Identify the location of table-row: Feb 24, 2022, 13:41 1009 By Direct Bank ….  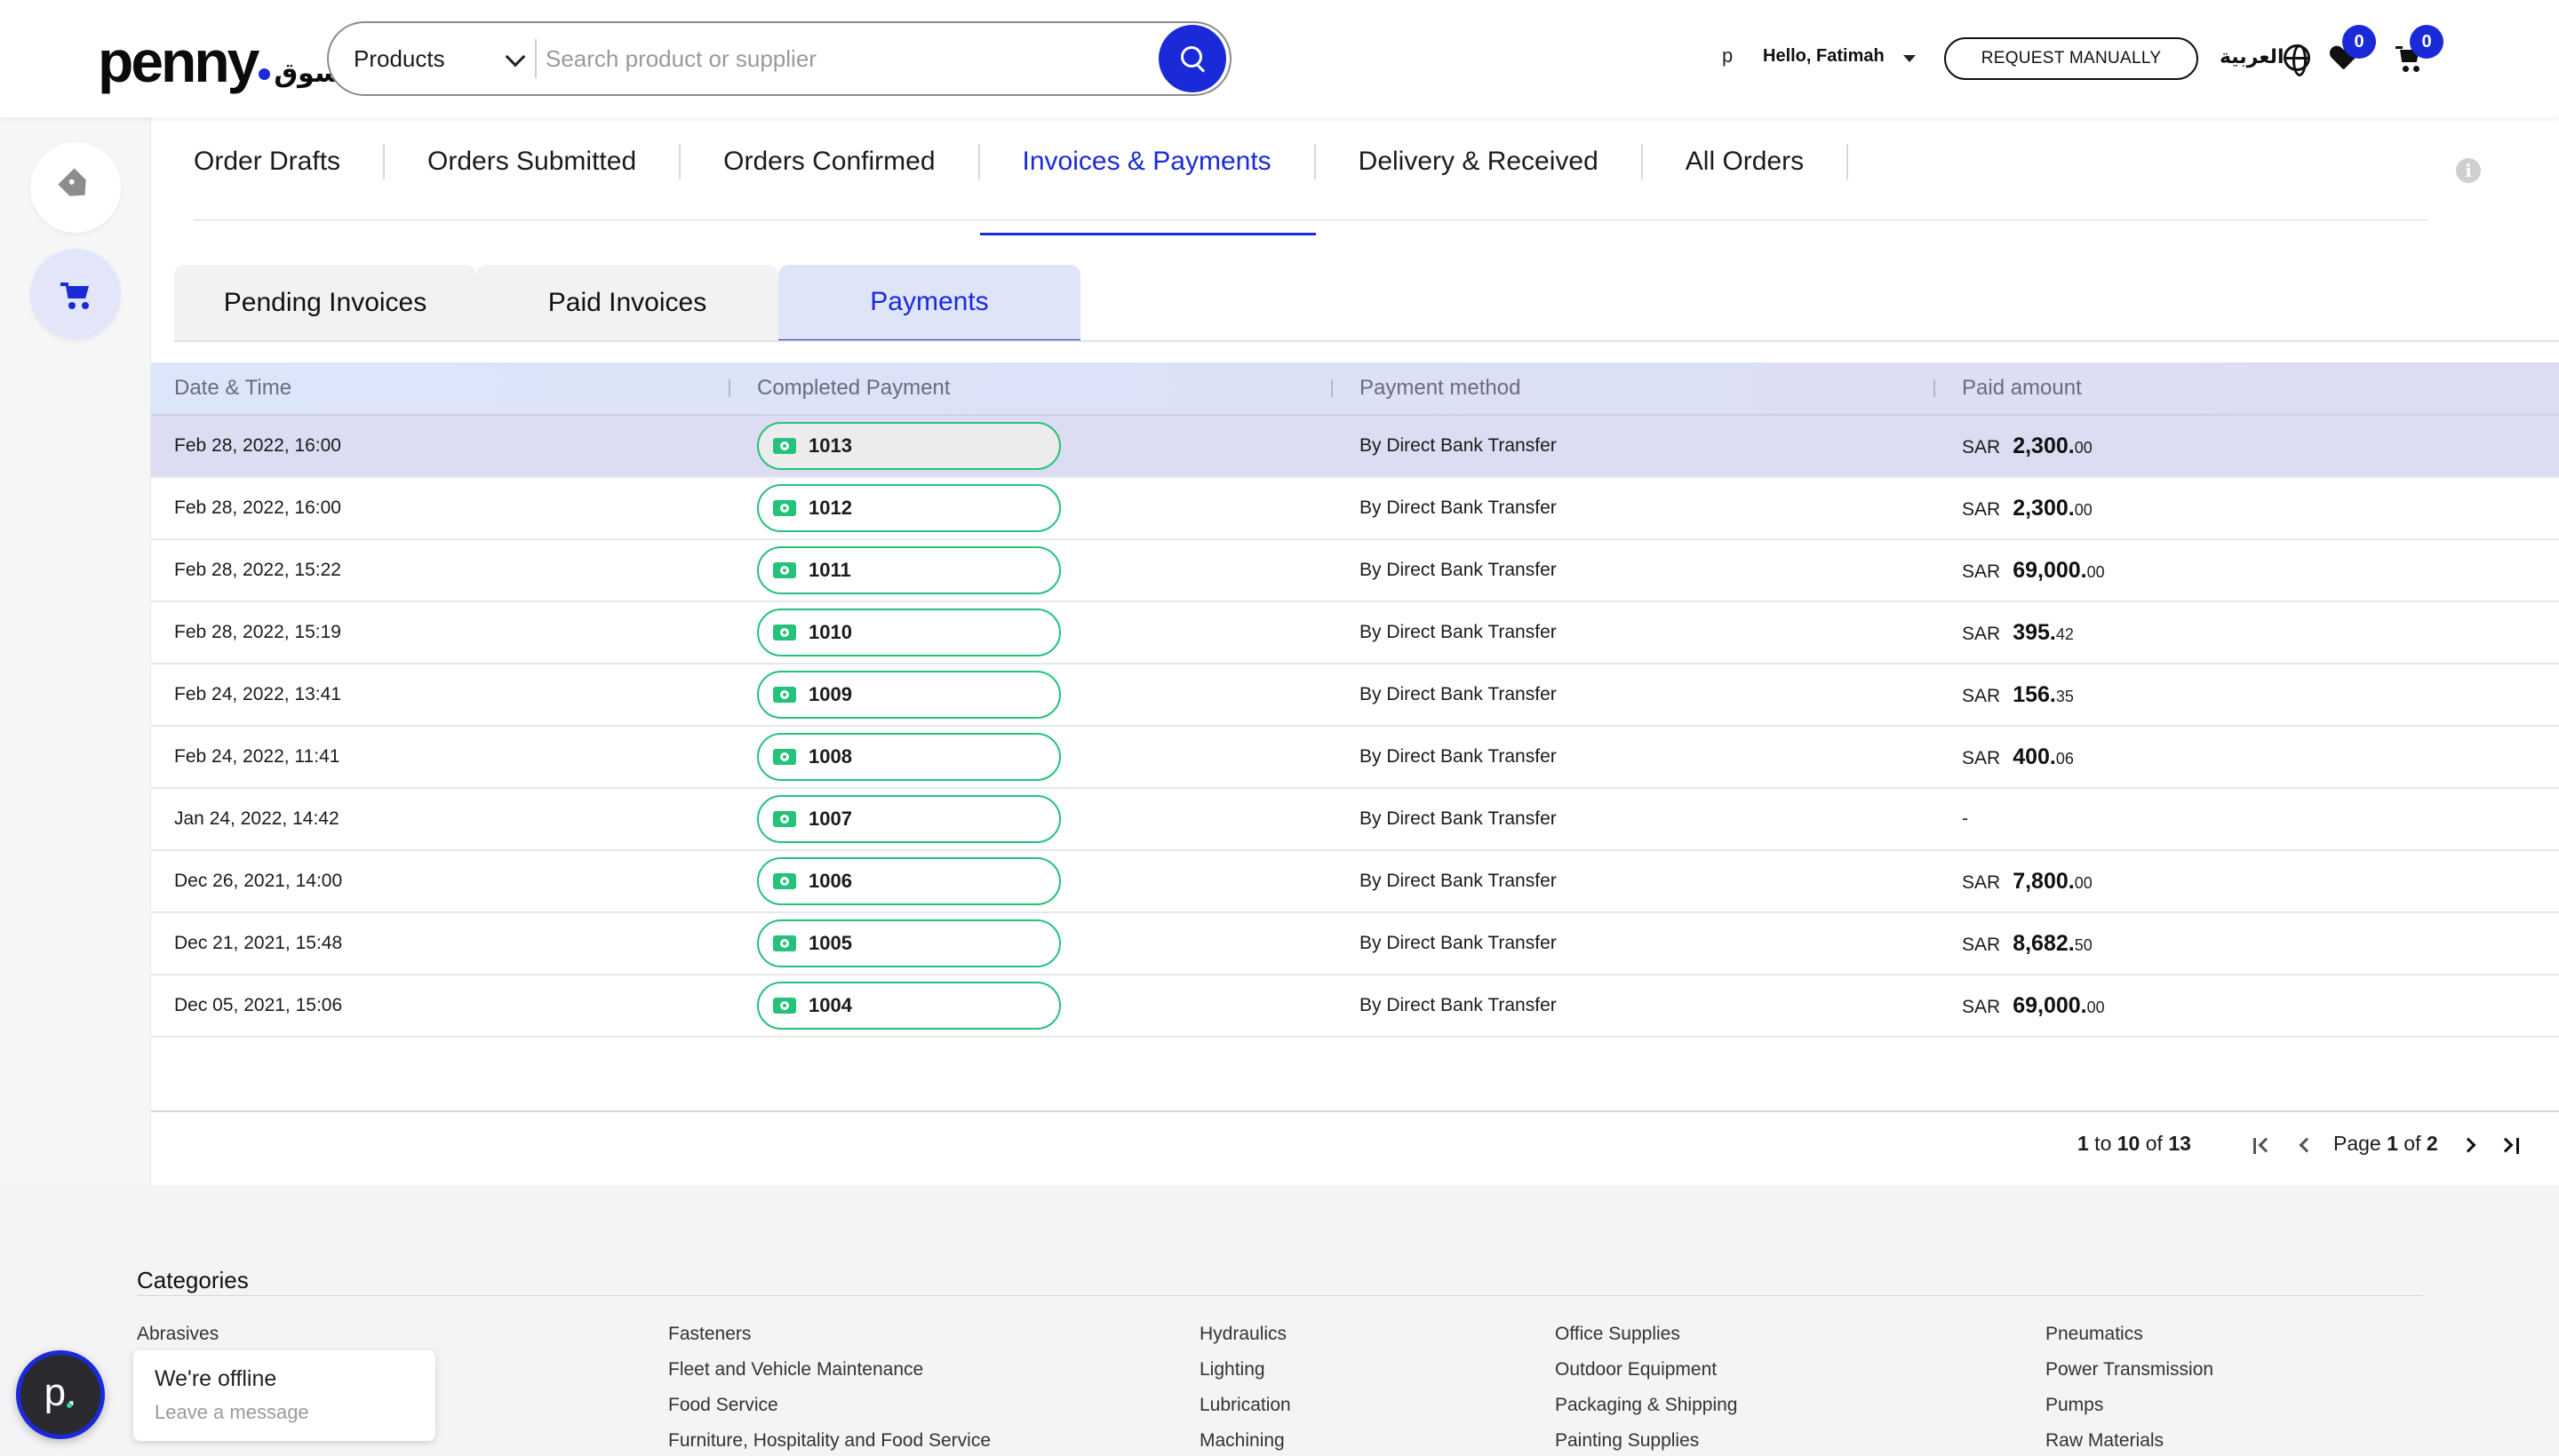
(1355, 695).